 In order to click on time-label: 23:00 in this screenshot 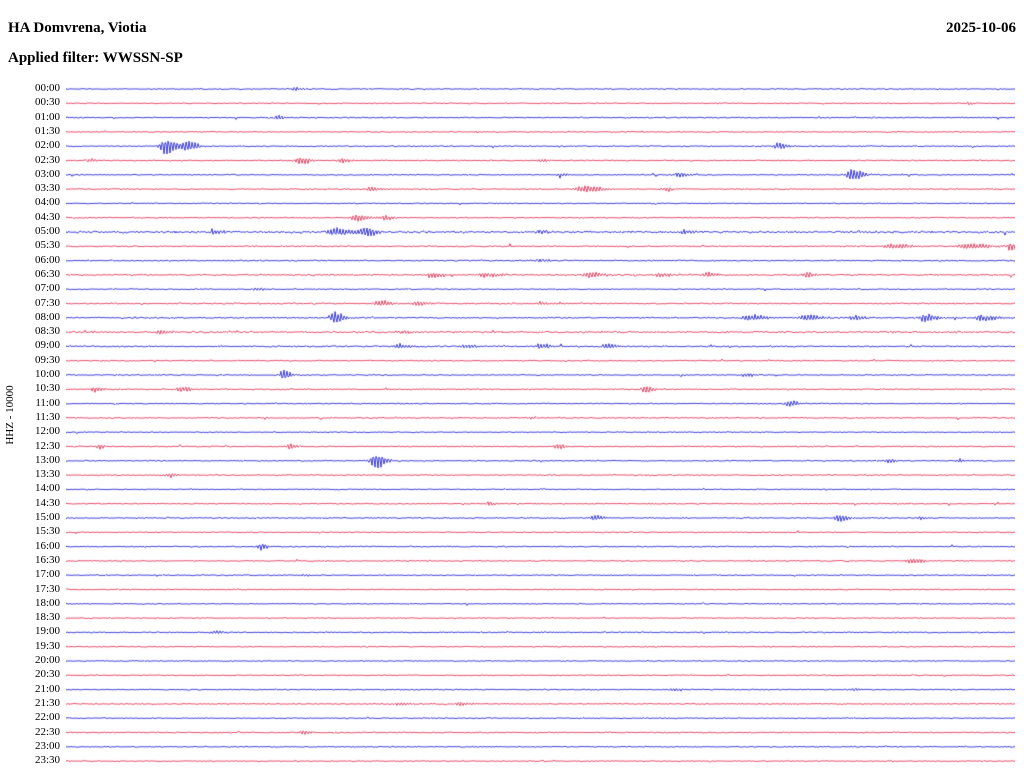, I will do `click(47, 745)`.